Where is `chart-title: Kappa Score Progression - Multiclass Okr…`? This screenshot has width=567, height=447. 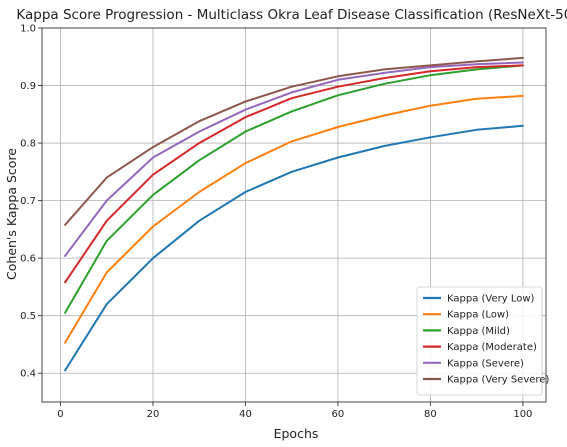 chart-title: Kappa Score Progression - Multiclass Okr… is located at coordinates (291, 15).